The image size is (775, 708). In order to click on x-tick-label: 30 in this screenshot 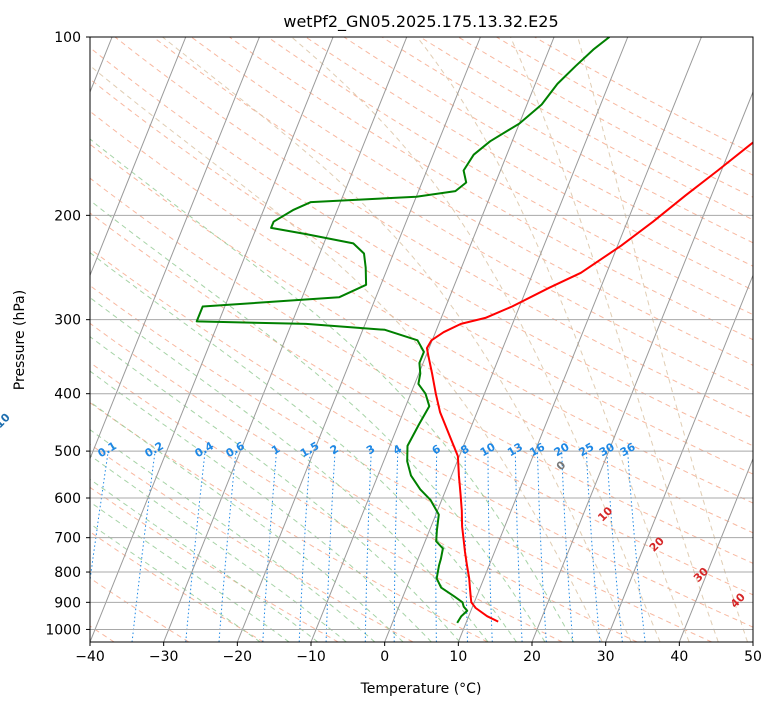, I will do `click(606, 657)`.